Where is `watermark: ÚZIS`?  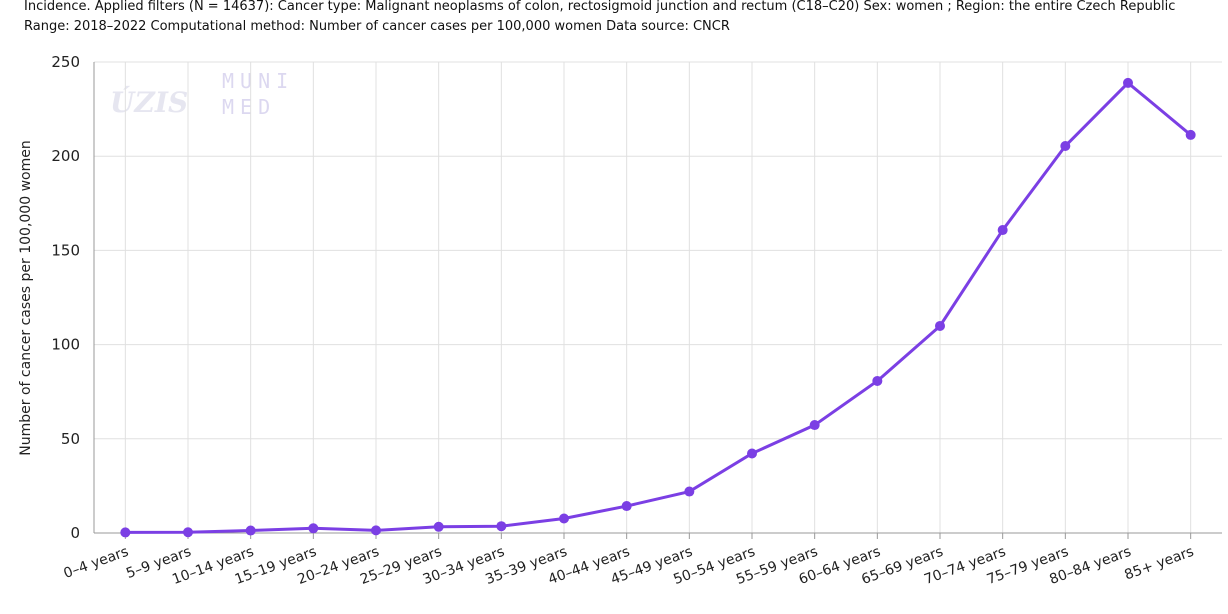 watermark: ÚZIS is located at coordinates (149, 102).